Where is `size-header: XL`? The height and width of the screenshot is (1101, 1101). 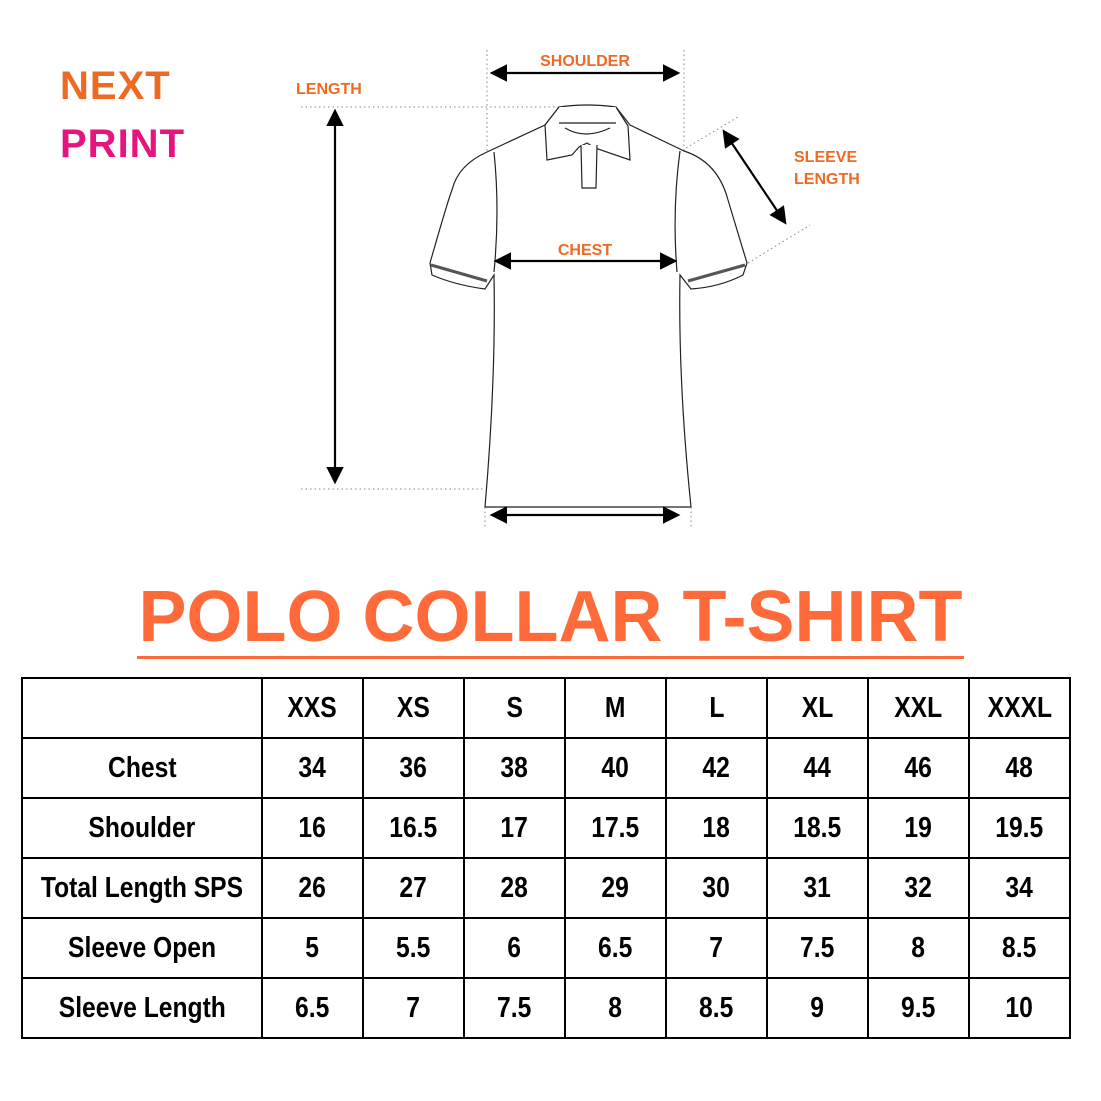 size-header: XL is located at coordinates (817, 708).